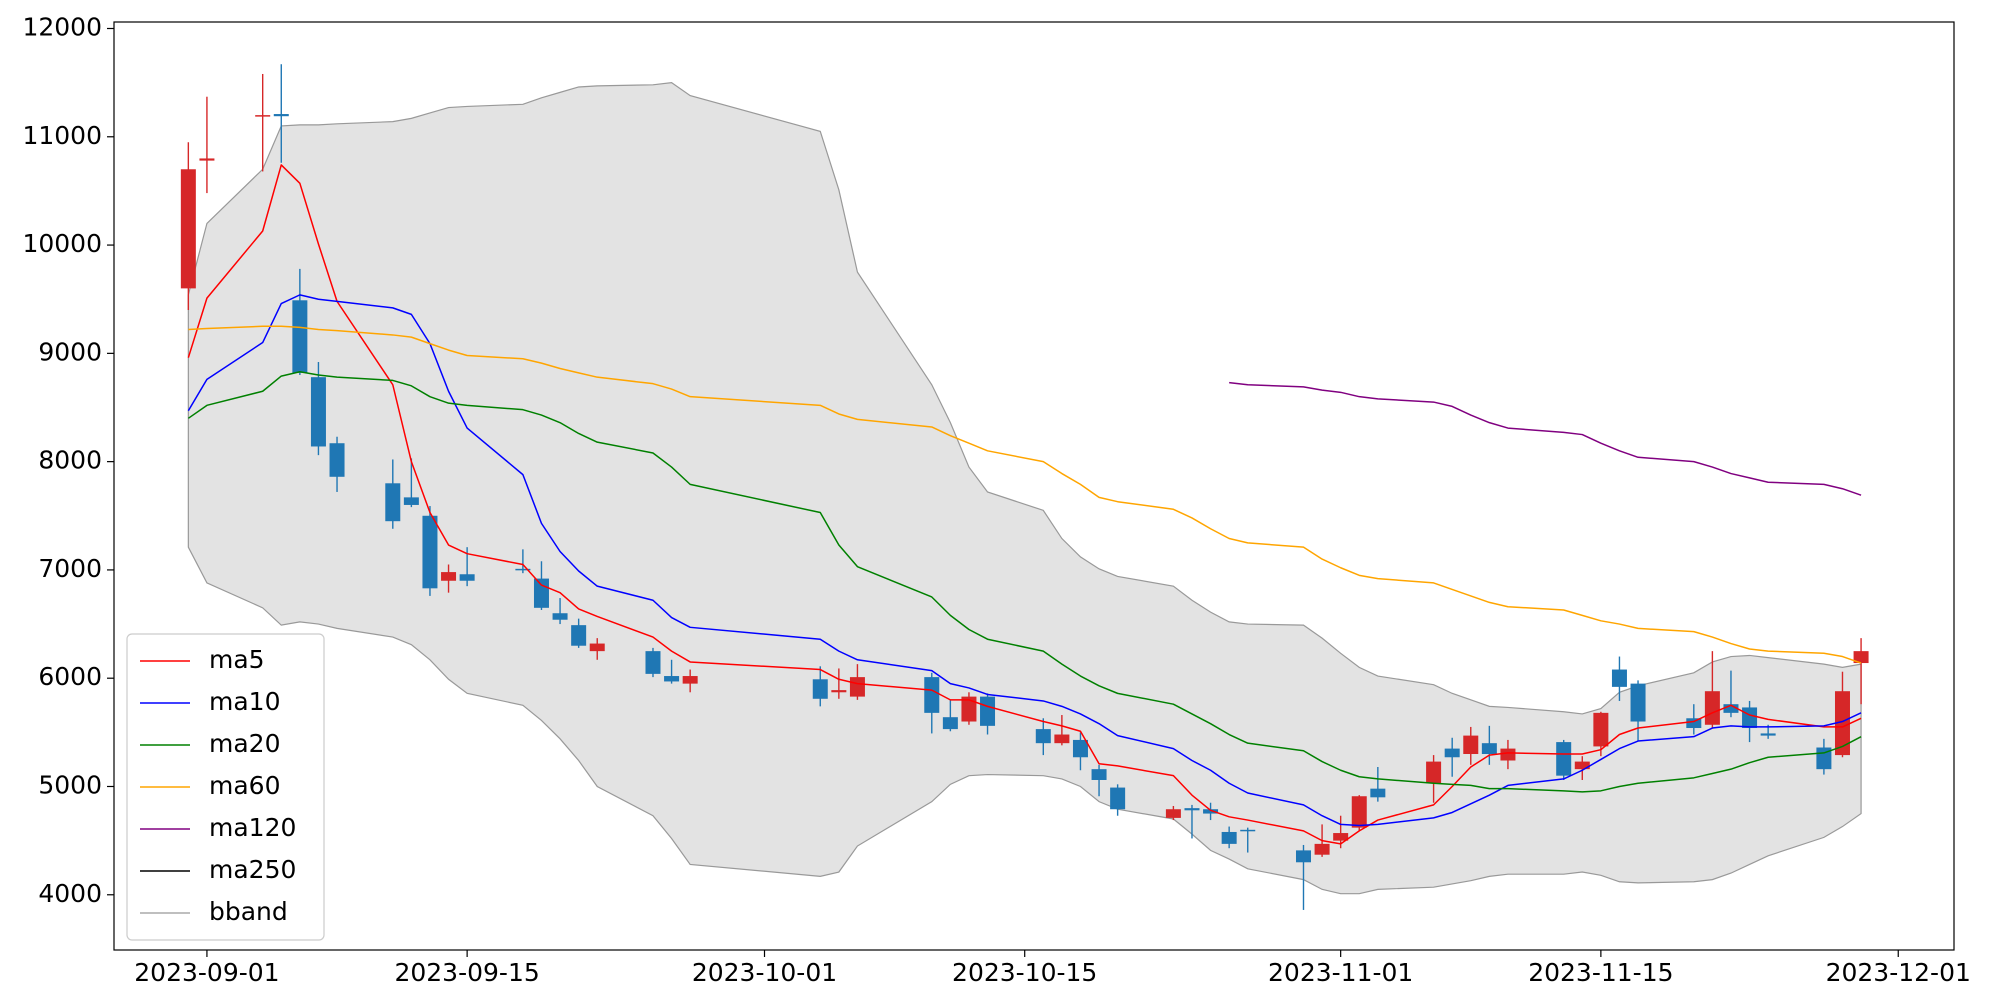 This screenshot has height=1000, width=2000. Describe the element at coordinates (1024, 972) in the screenshot. I see `x-tick-label: 2023-10-15` at that location.